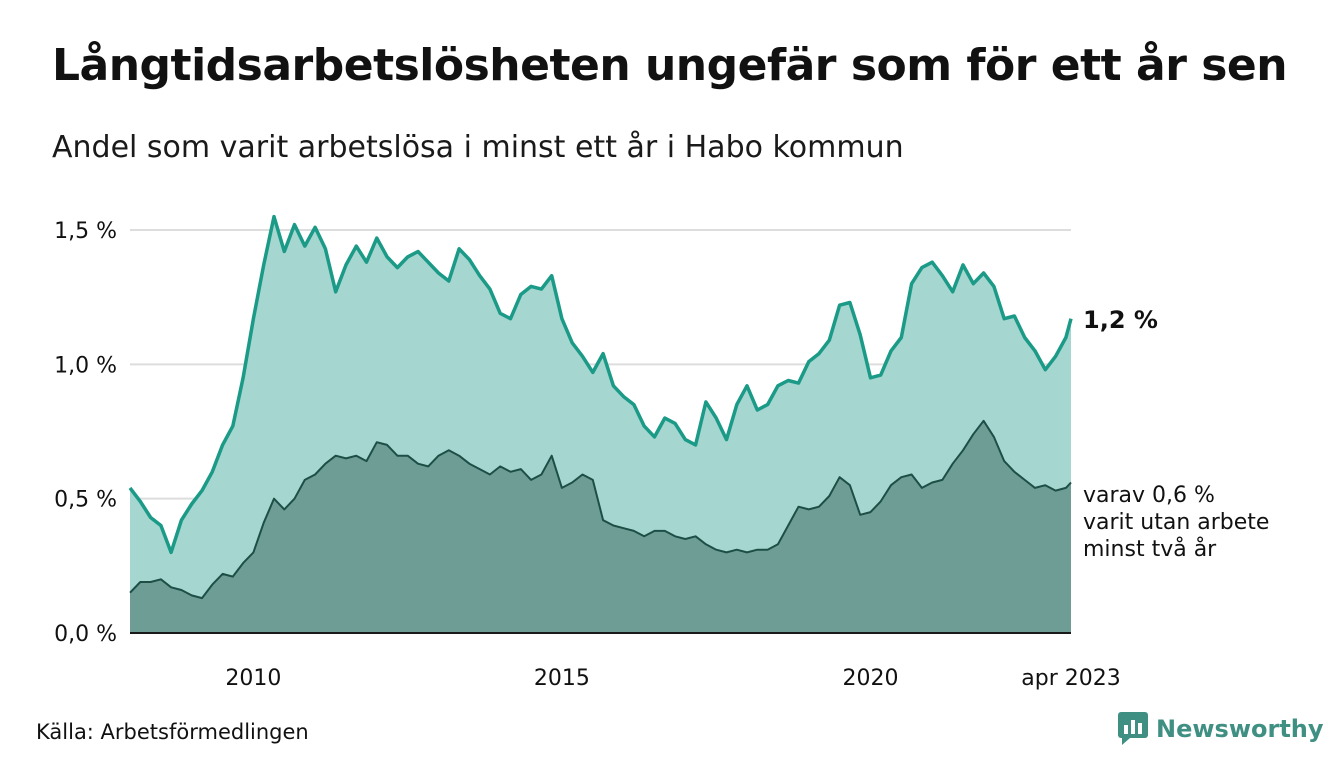 Image resolution: width=1340 pixels, height=780 pixels. Describe the element at coordinates (1240, 729) in the screenshot. I see `brand-name: Newsworthy` at that location.